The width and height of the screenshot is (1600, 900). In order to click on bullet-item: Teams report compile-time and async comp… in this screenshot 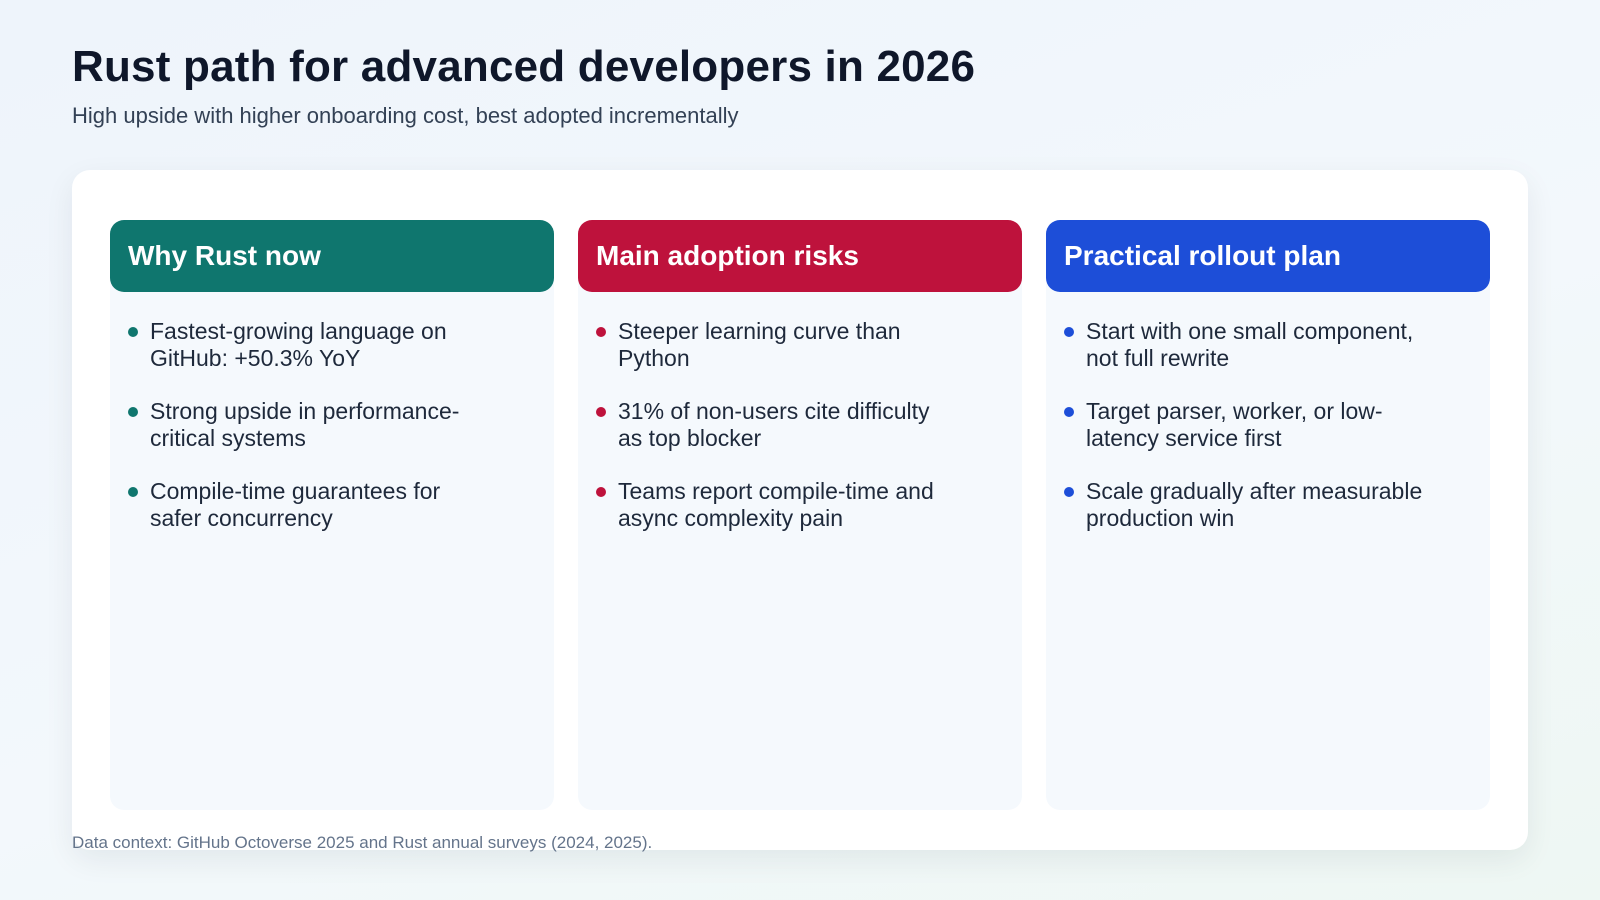, I will do `click(776, 505)`.